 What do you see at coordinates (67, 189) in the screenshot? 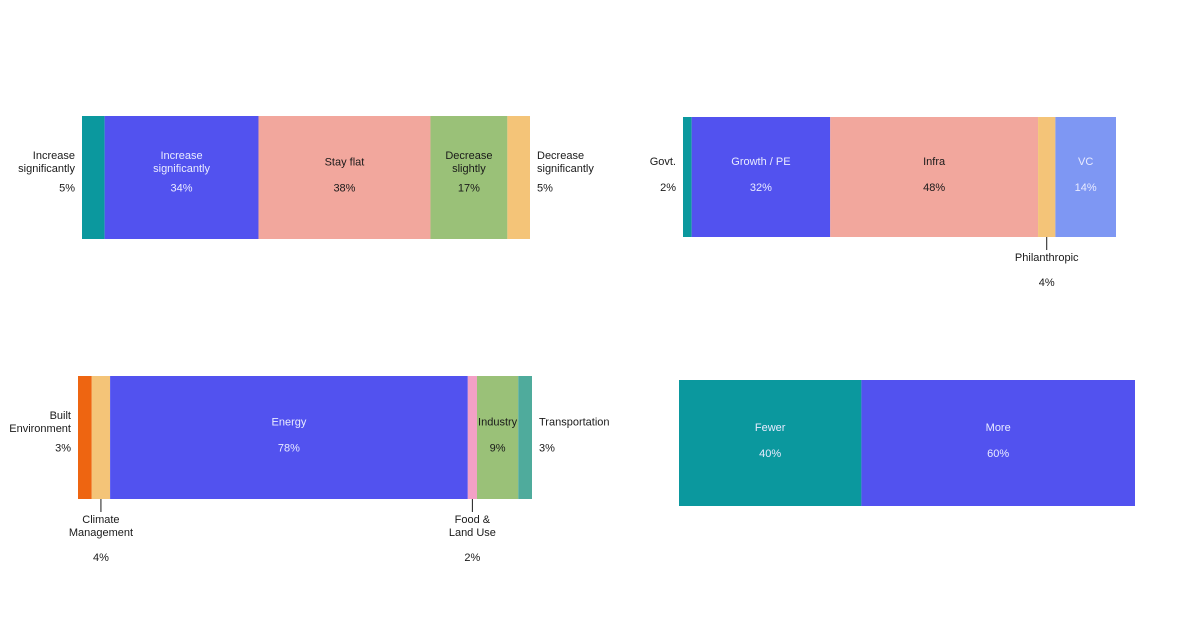
I see `segment-value-increase-significantly-0: 5%` at bounding box center [67, 189].